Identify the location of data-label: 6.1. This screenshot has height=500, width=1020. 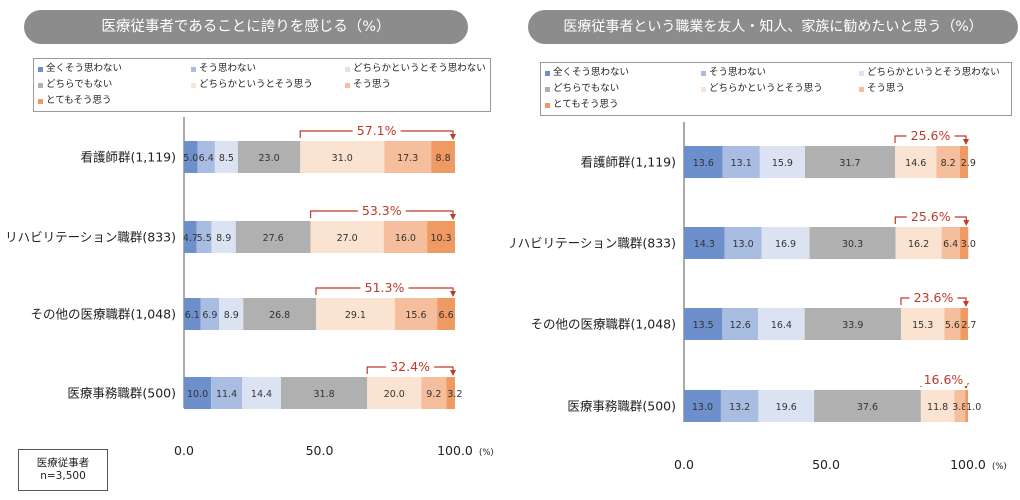
(192, 315).